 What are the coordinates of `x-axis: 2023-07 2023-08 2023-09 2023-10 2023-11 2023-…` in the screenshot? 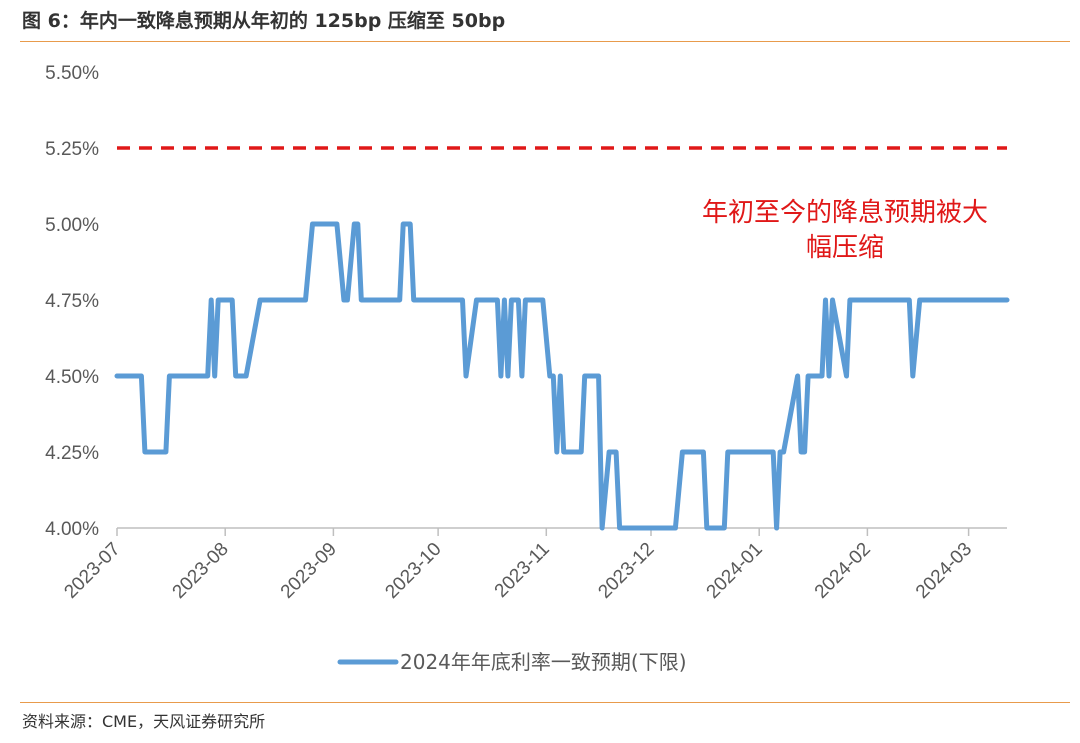 It's located at (533, 565).